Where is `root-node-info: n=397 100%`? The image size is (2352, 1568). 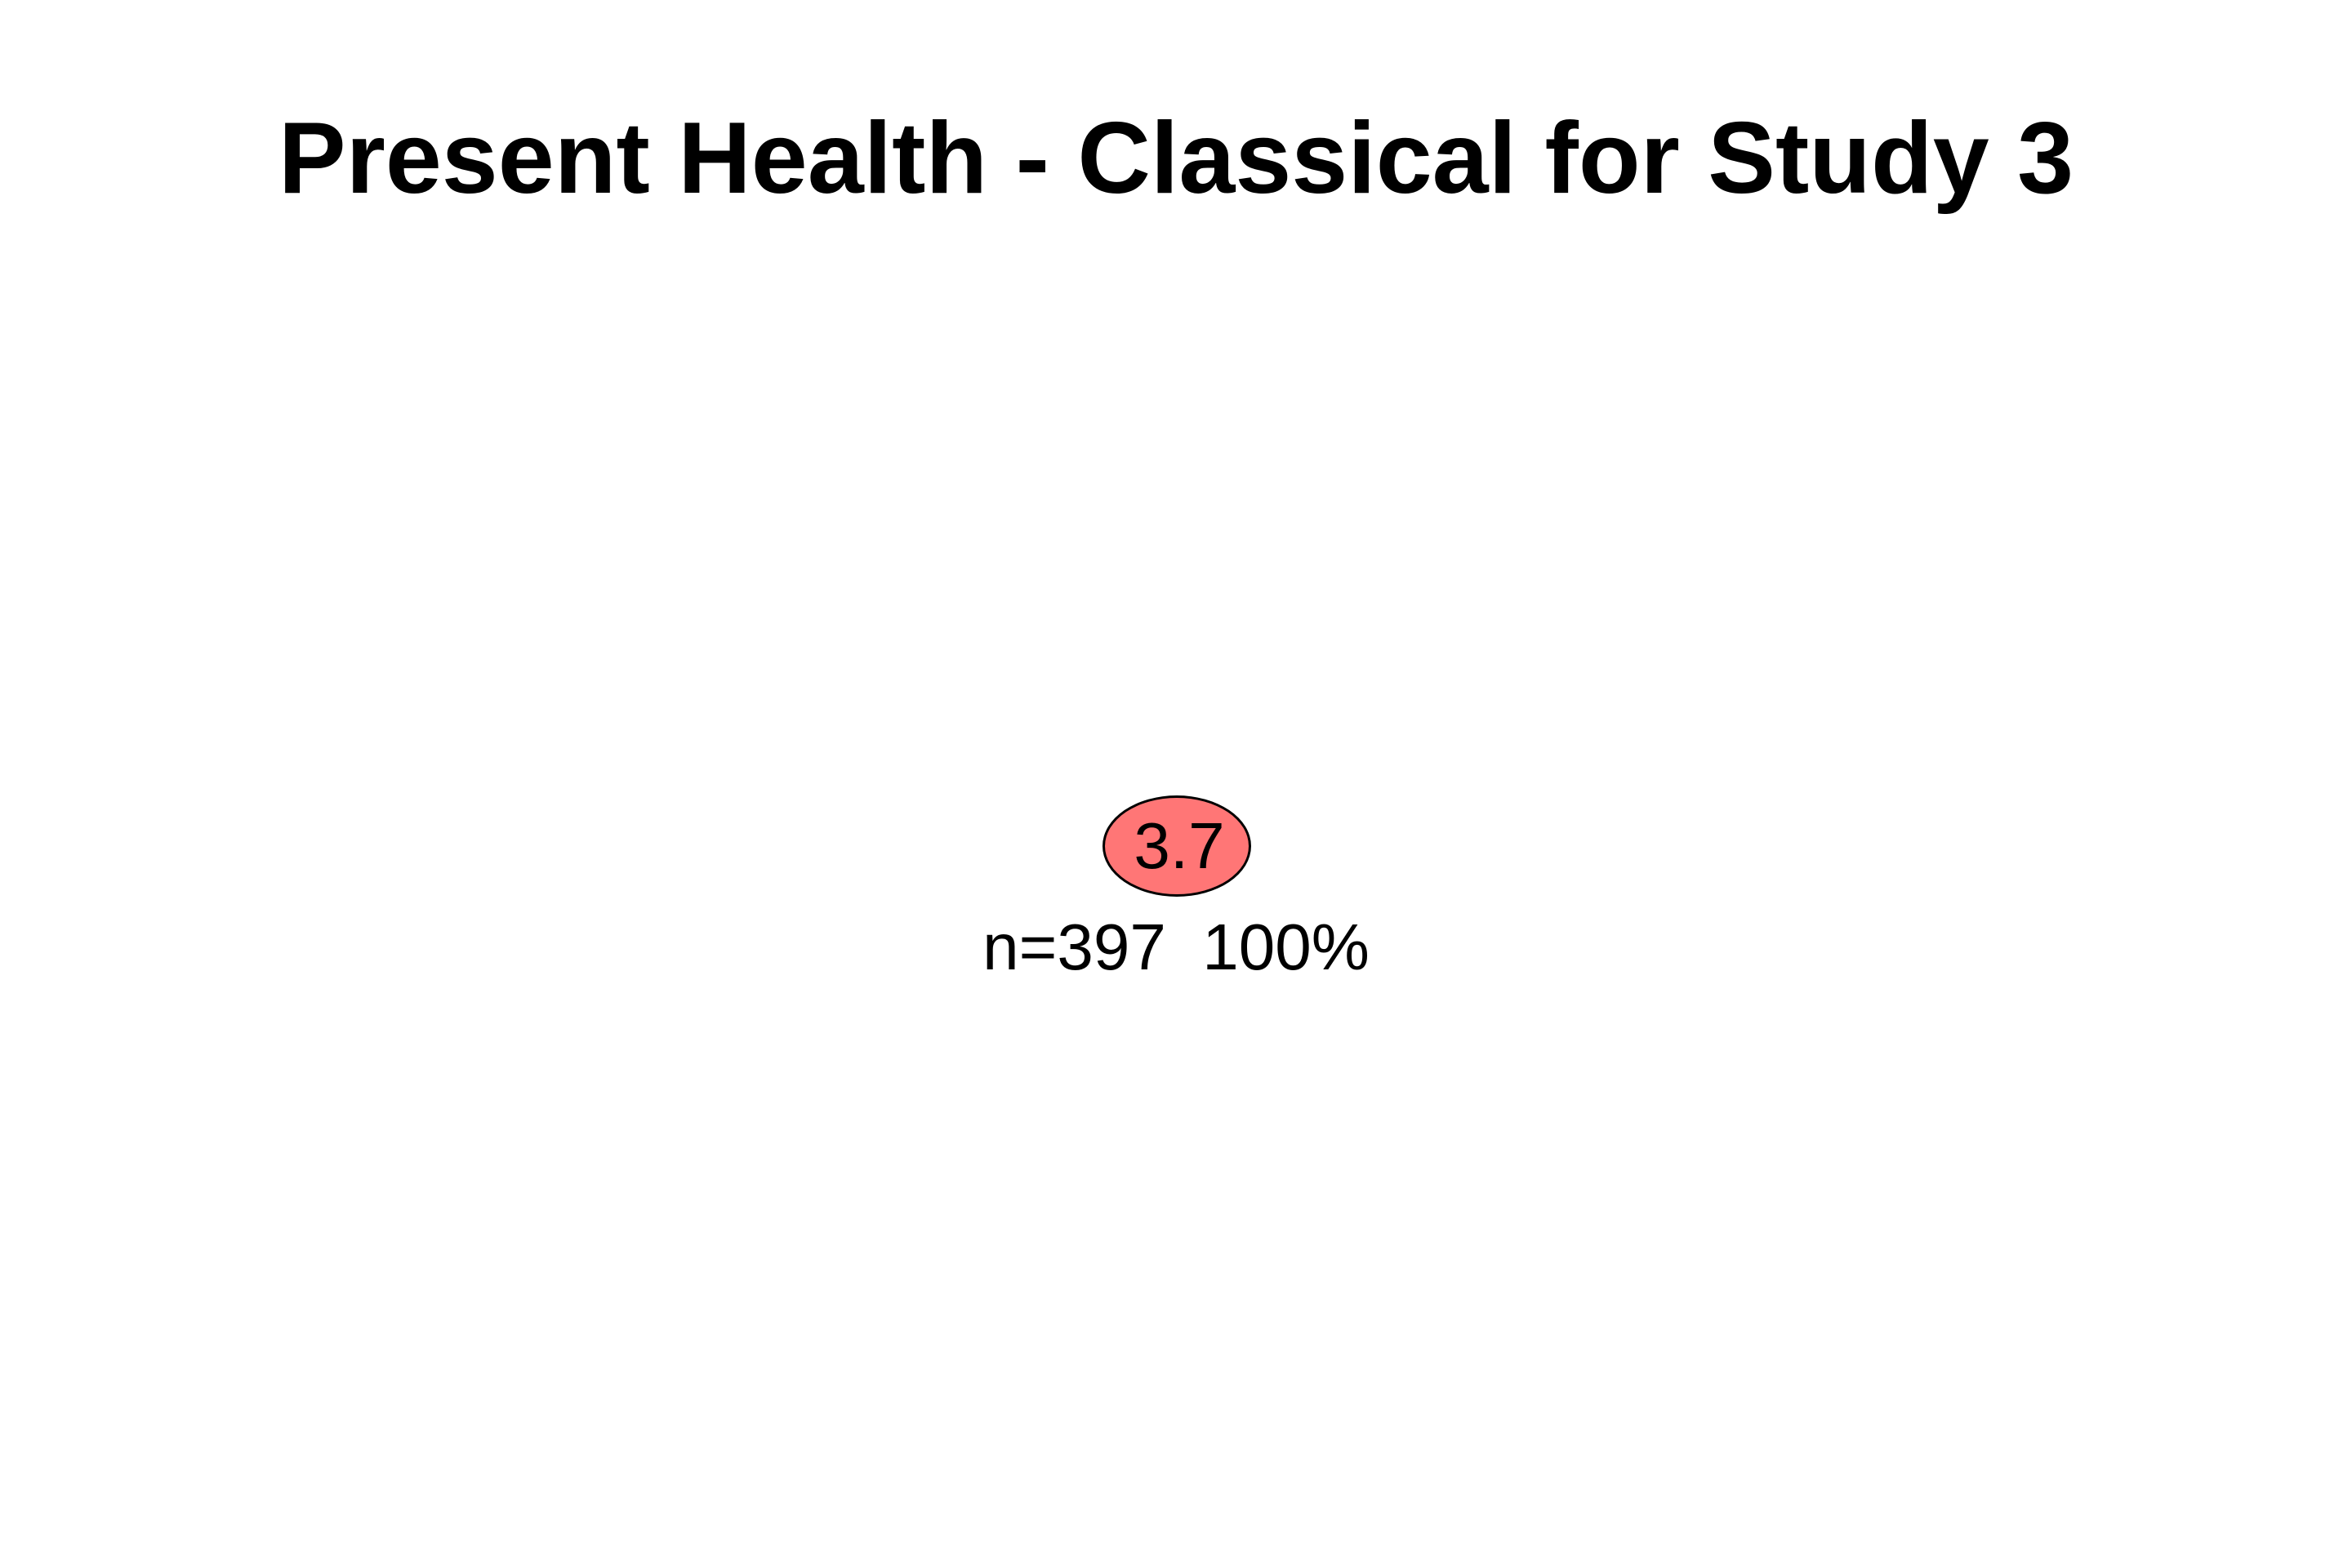 root-node-info: n=397 100% is located at coordinates (1176, 947).